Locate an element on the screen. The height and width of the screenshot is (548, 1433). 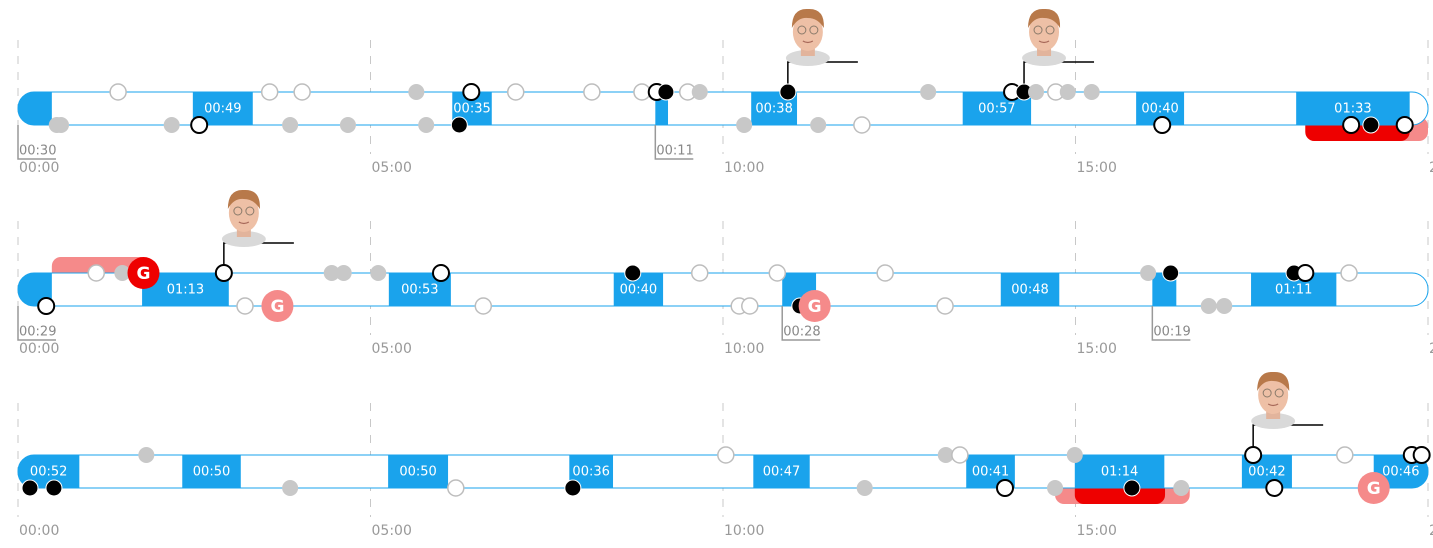
shift-label: 00:50 is located at coordinates (417, 472).